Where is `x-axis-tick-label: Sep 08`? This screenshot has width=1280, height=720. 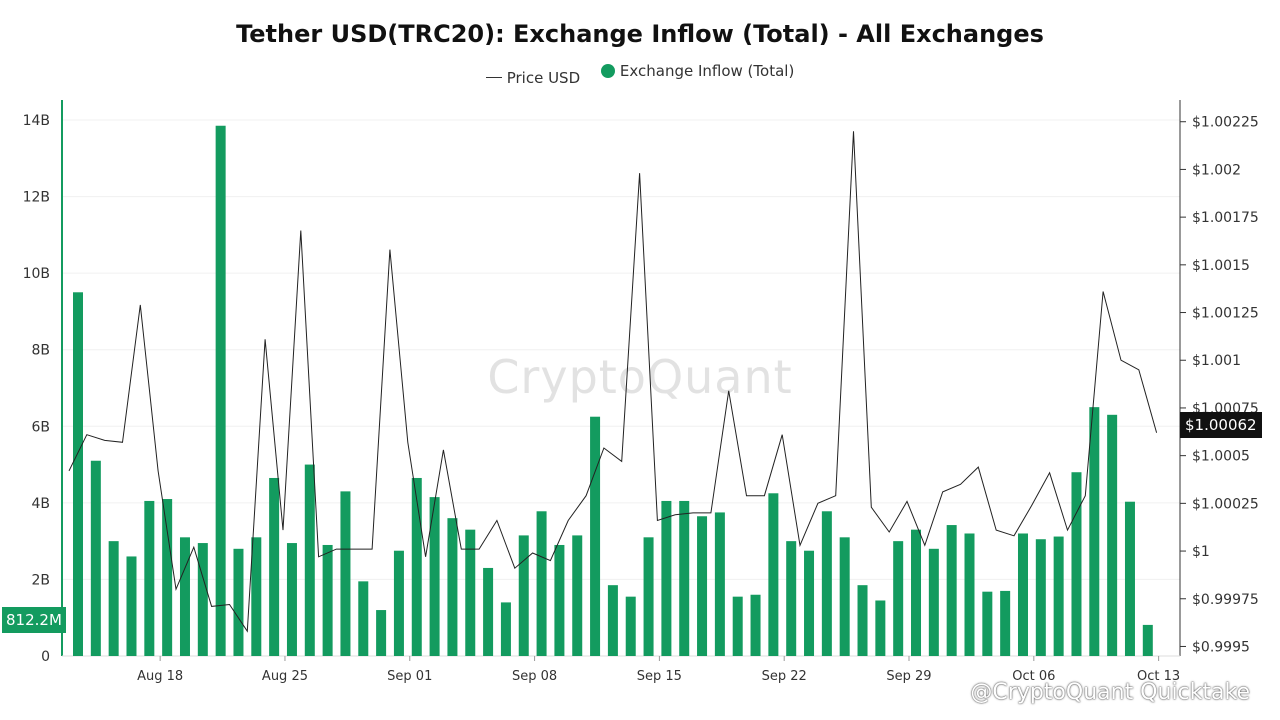 x-axis-tick-label: Sep 08 is located at coordinates (534, 676).